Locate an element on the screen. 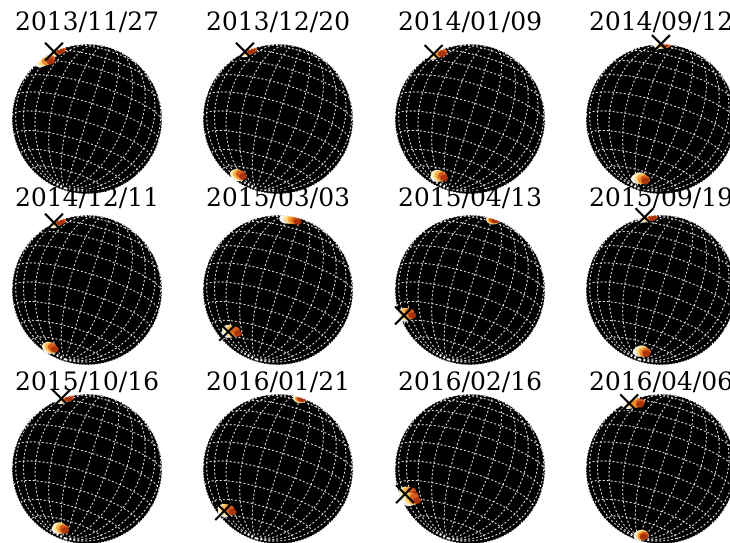  solar-disk-panel: 2014/12/11 is located at coordinates (87, 274).